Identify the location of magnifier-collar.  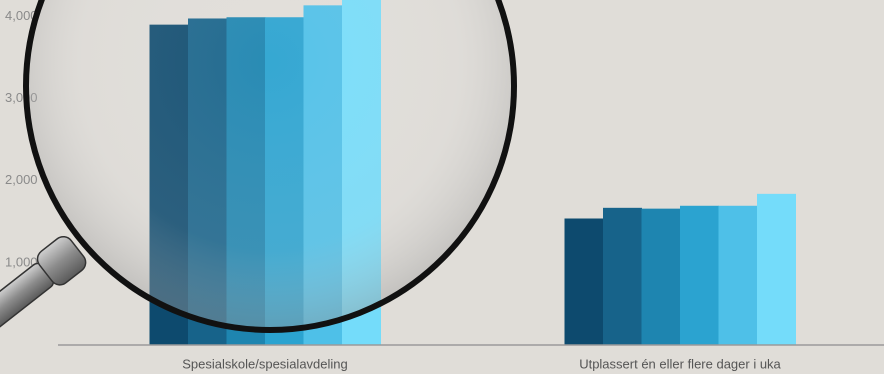
(61, 260).